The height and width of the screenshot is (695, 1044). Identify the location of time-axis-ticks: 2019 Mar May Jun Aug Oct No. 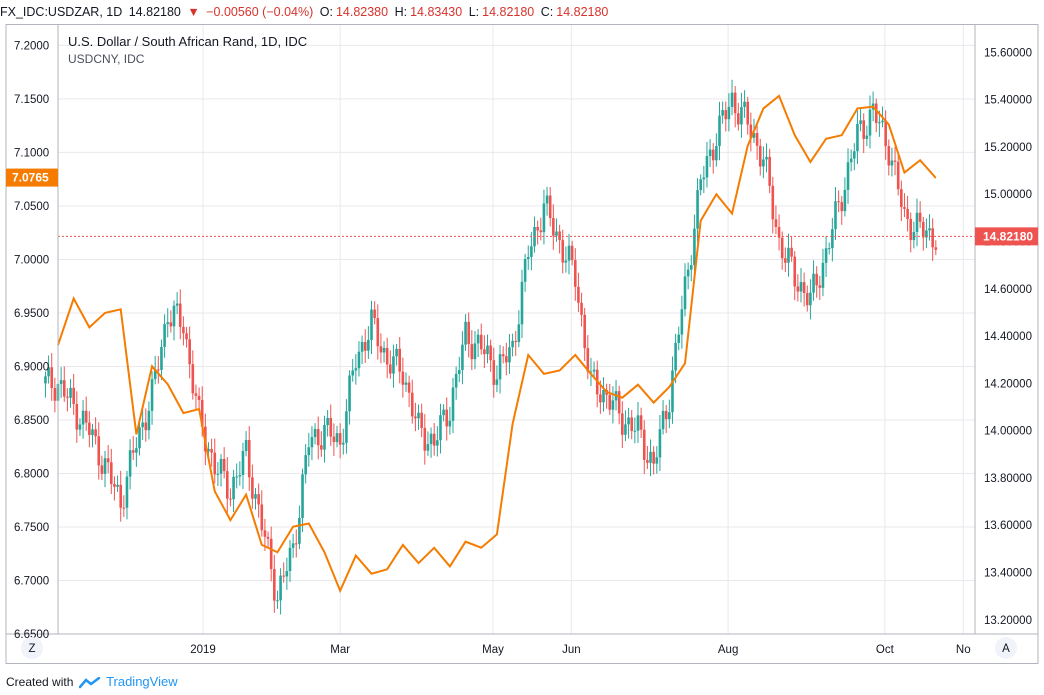
(580, 650).